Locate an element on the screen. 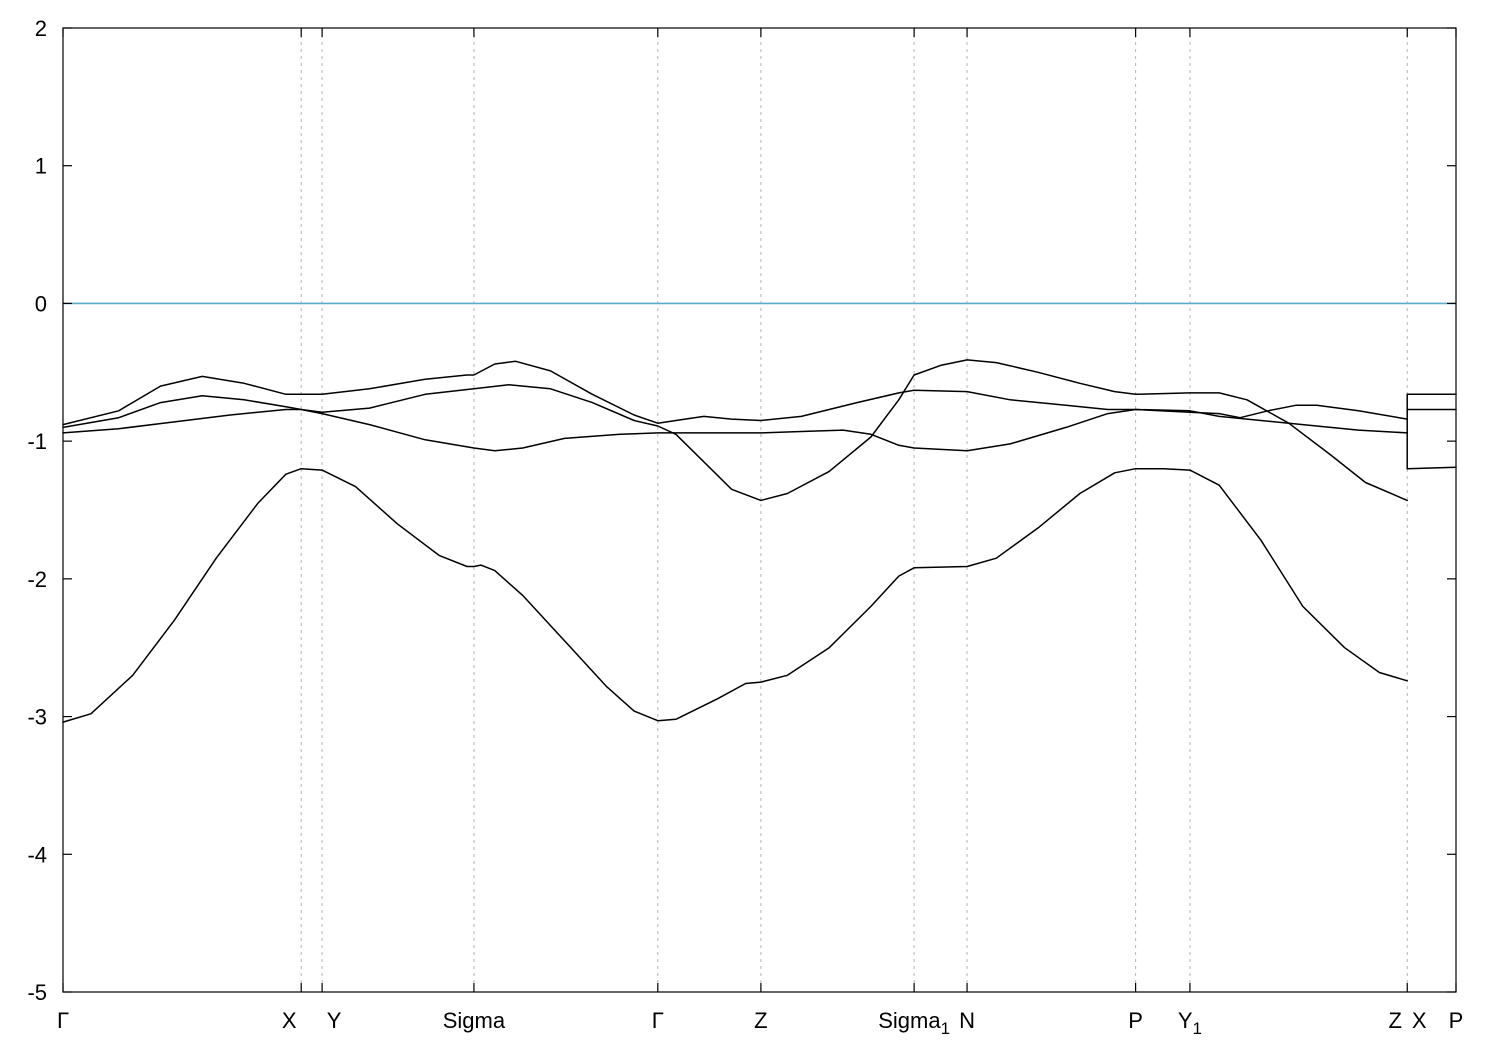  x-tick-label: Sigma1 is located at coordinates (914, 1023).